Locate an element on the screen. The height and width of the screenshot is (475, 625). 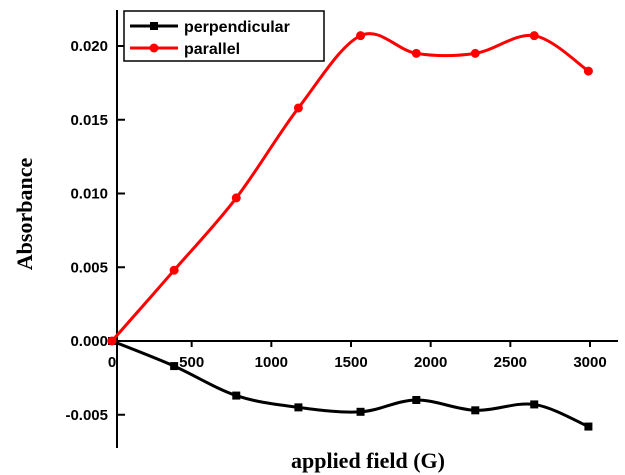
legend-marker-parallel is located at coordinates (154, 48).